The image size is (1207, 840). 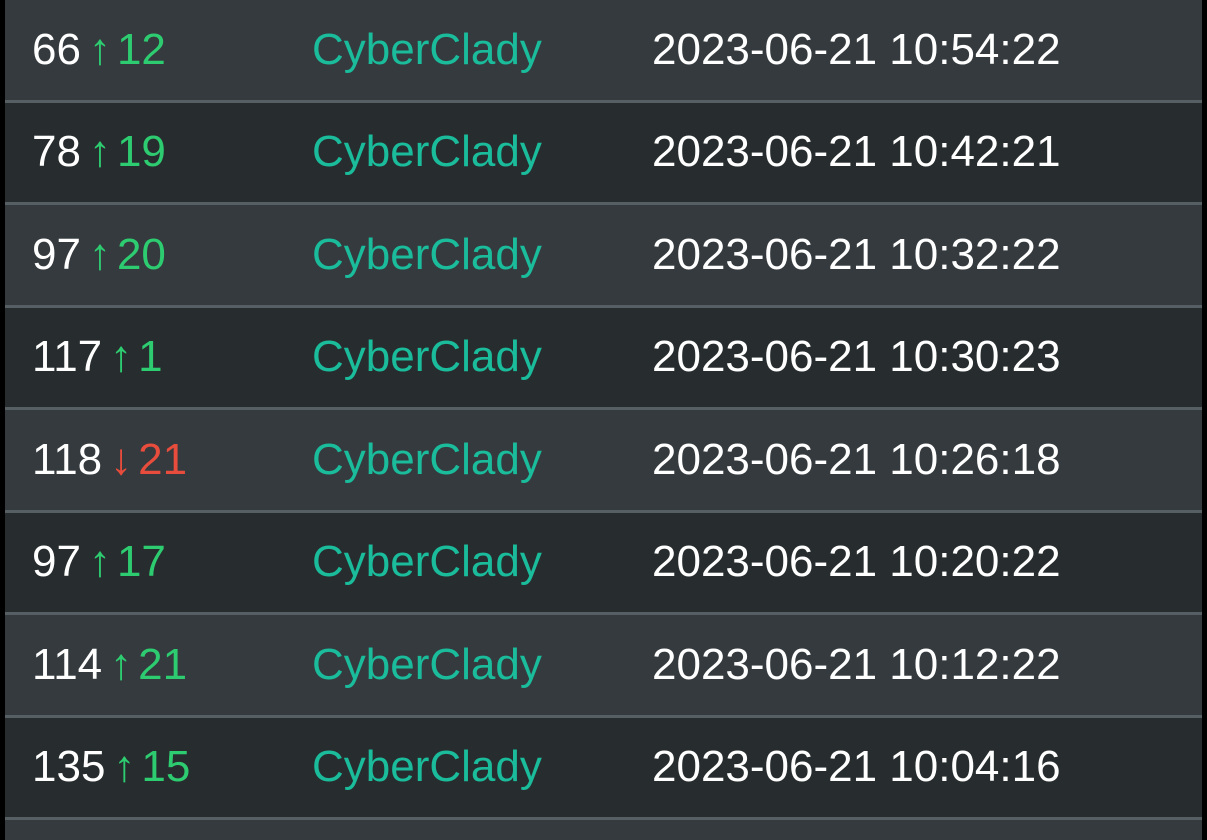 I want to click on score-cell: 118 ↓ 21, so click(x=109, y=460).